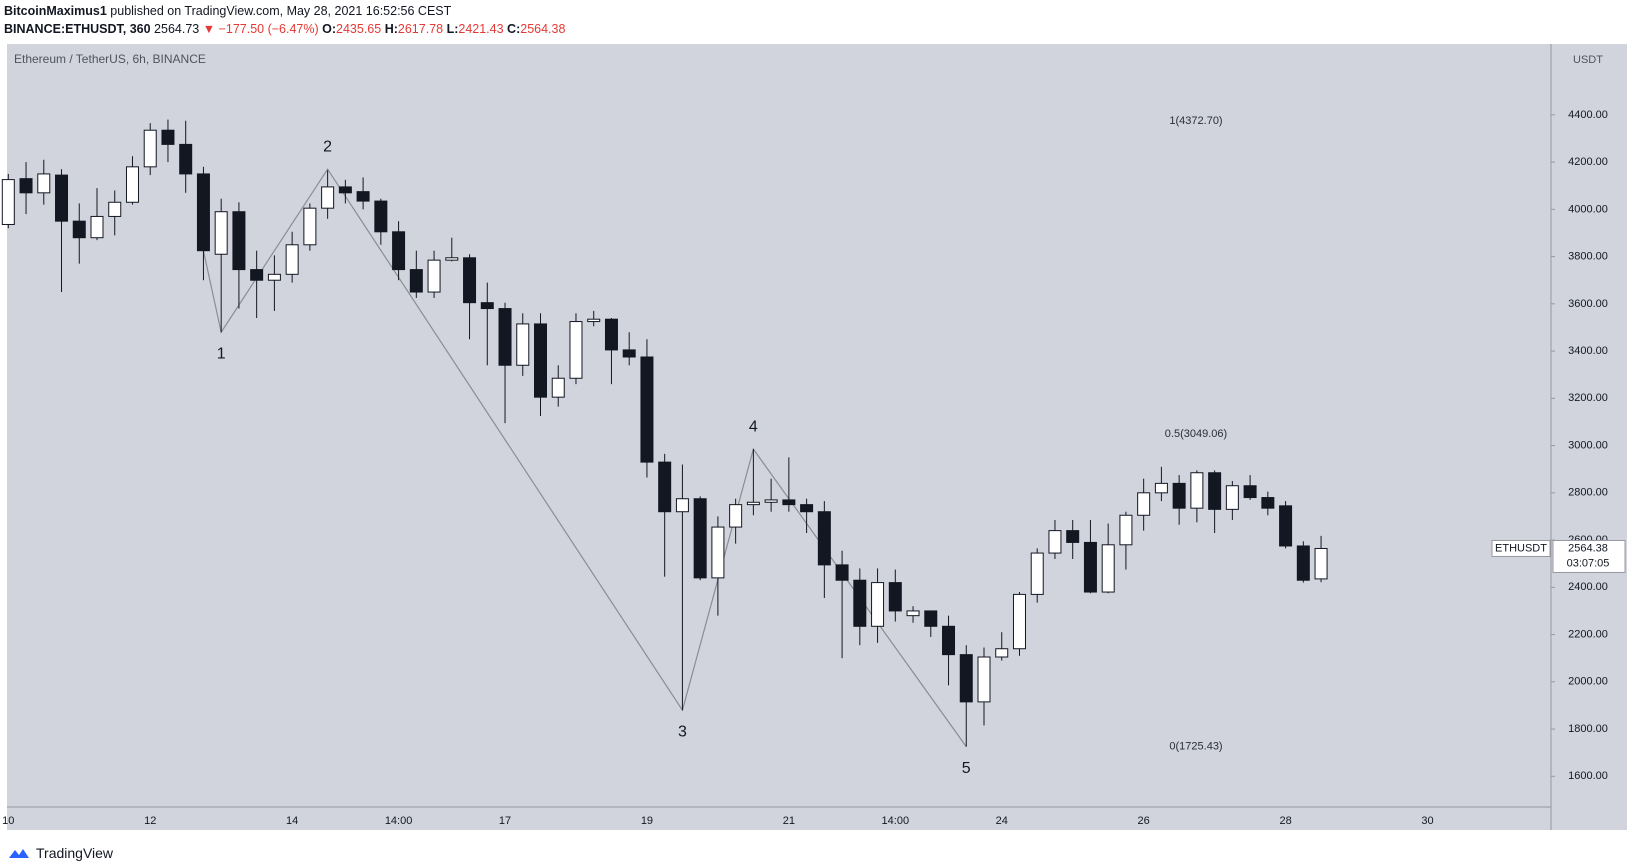 This screenshot has width=1627, height=867. What do you see at coordinates (1588, 351) in the screenshot?
I see `y-tick-label: 3400.00` at bounding box center [1588, 351].